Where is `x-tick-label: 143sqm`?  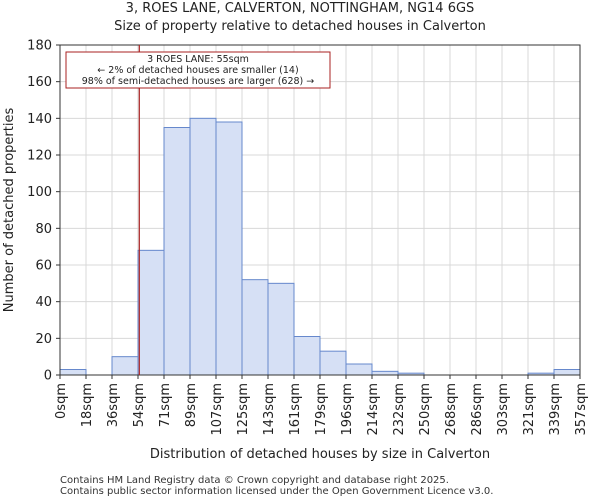 x-tick-label: 143sqm is located at coordinates (269, 409).